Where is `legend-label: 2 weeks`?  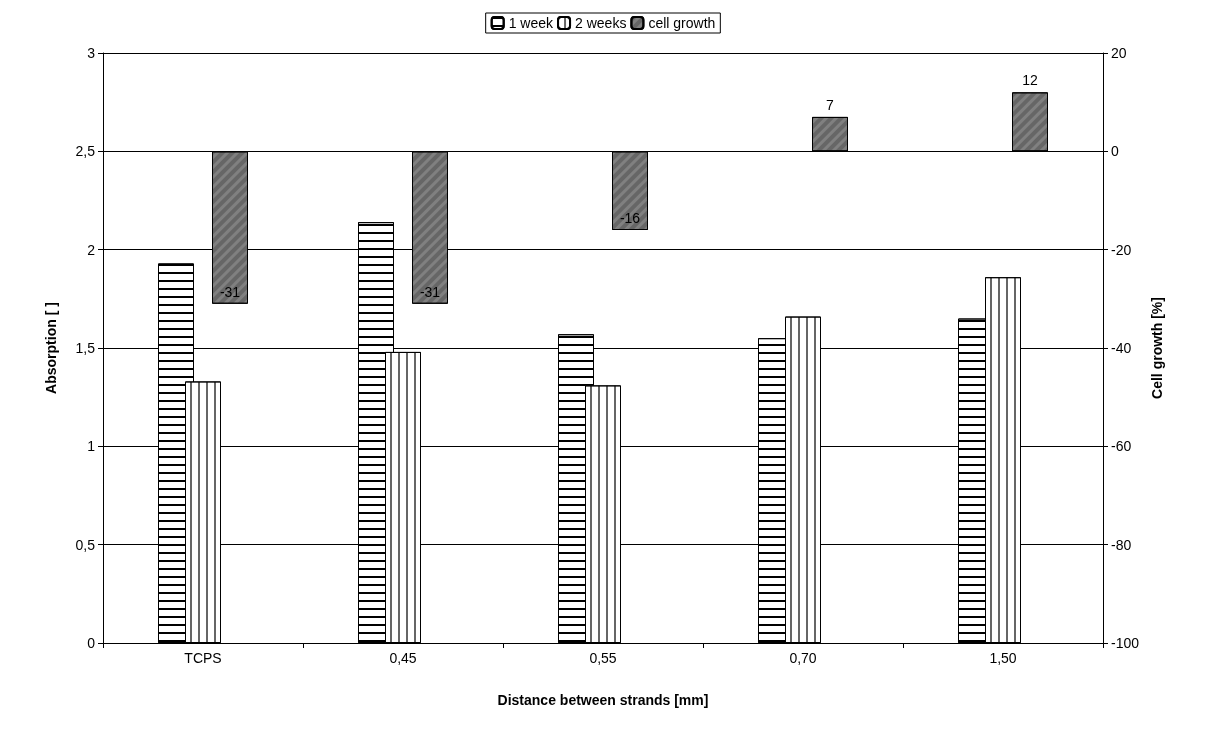 legend-label: 2 weeks is located at coordinates (601, 23).